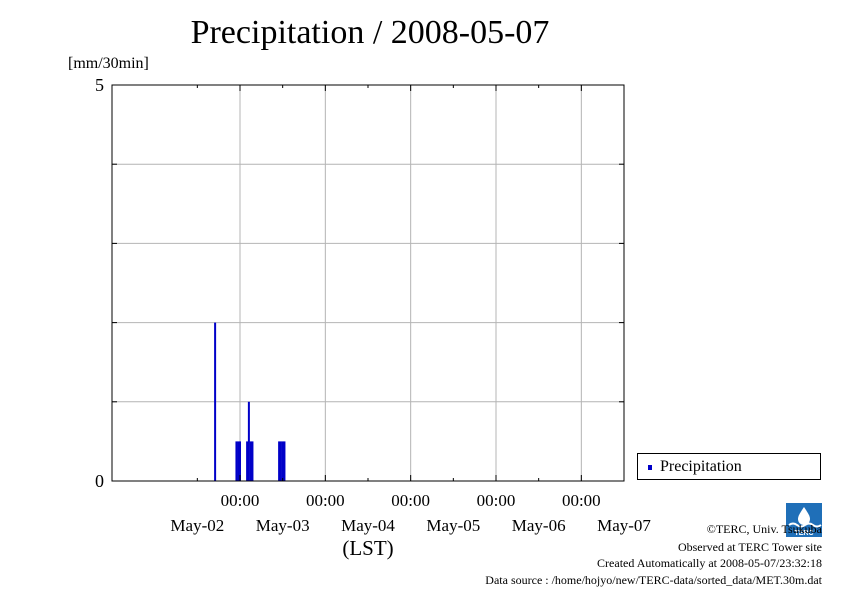 This screenshot has height=595, width=842. Describe the element at coordinates (283, 525) in the screenshot. I see `x-tick-label-date: May-03` at that location.